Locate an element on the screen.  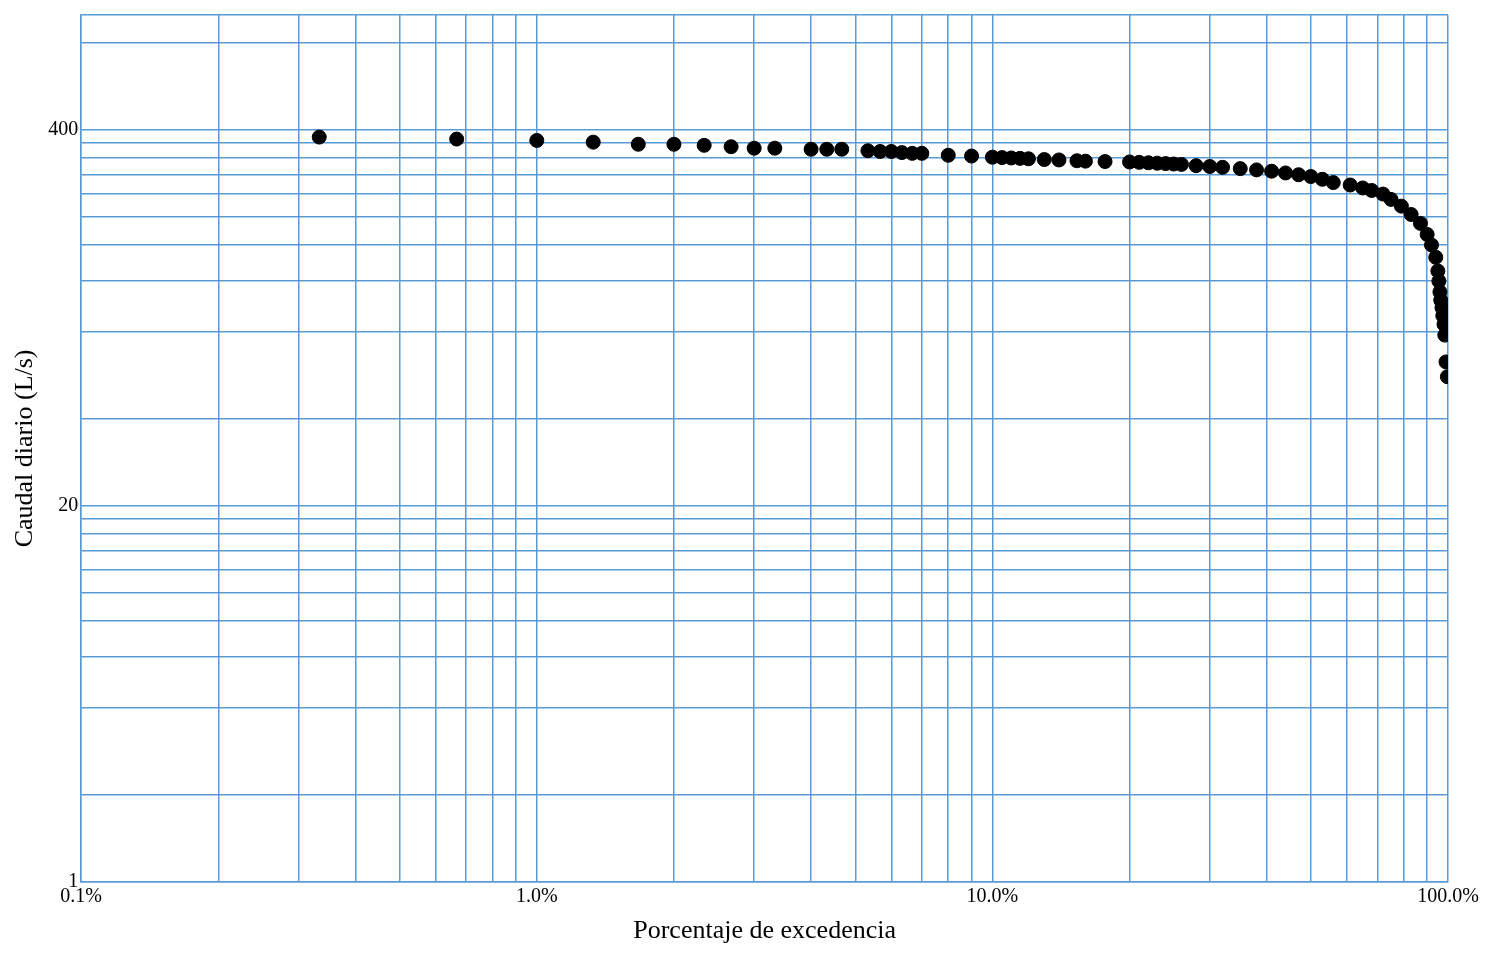
y-tick-label: 20 is located at coordinates (68, 504).